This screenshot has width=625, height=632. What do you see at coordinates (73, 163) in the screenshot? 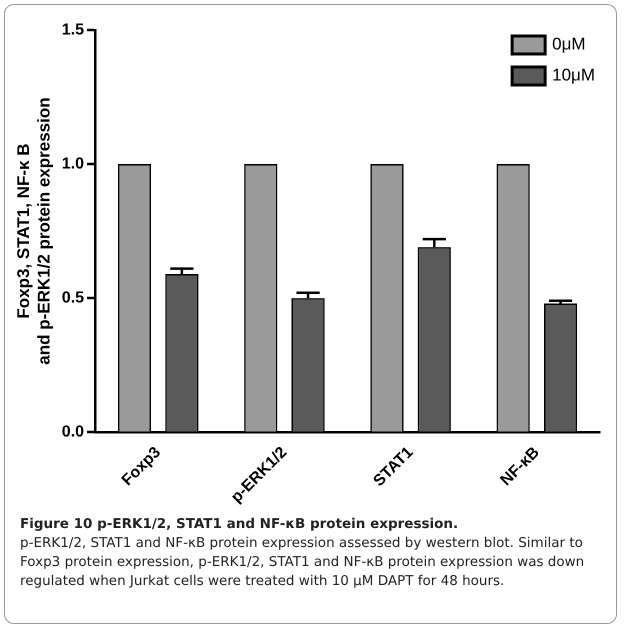
I see `y-tick-label: 1.0` at bounding box center [73, 163].